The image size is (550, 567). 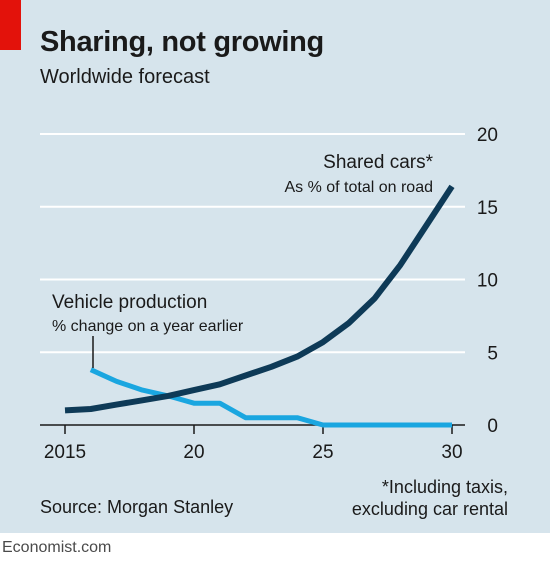 What do you see at coordinates (57, 547) in the screenshot?
I see `brand-label: Economist.com` at bounding box center [57, 547].